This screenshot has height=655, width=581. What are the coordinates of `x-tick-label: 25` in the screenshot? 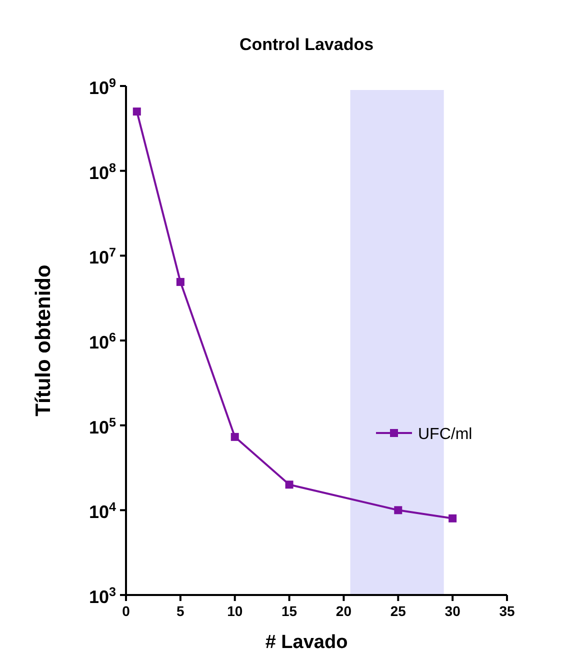 It's located at (398, 611).